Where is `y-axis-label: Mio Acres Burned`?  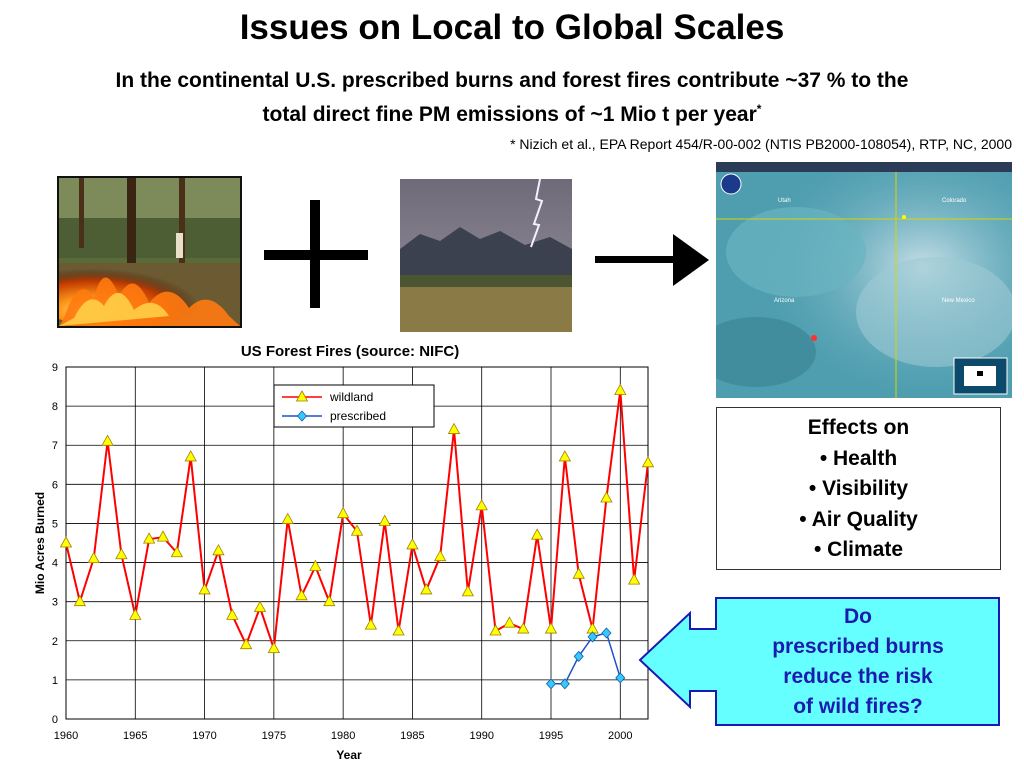 y-axis-label: Mio Acres Burned is located at coordinates (40, 543).